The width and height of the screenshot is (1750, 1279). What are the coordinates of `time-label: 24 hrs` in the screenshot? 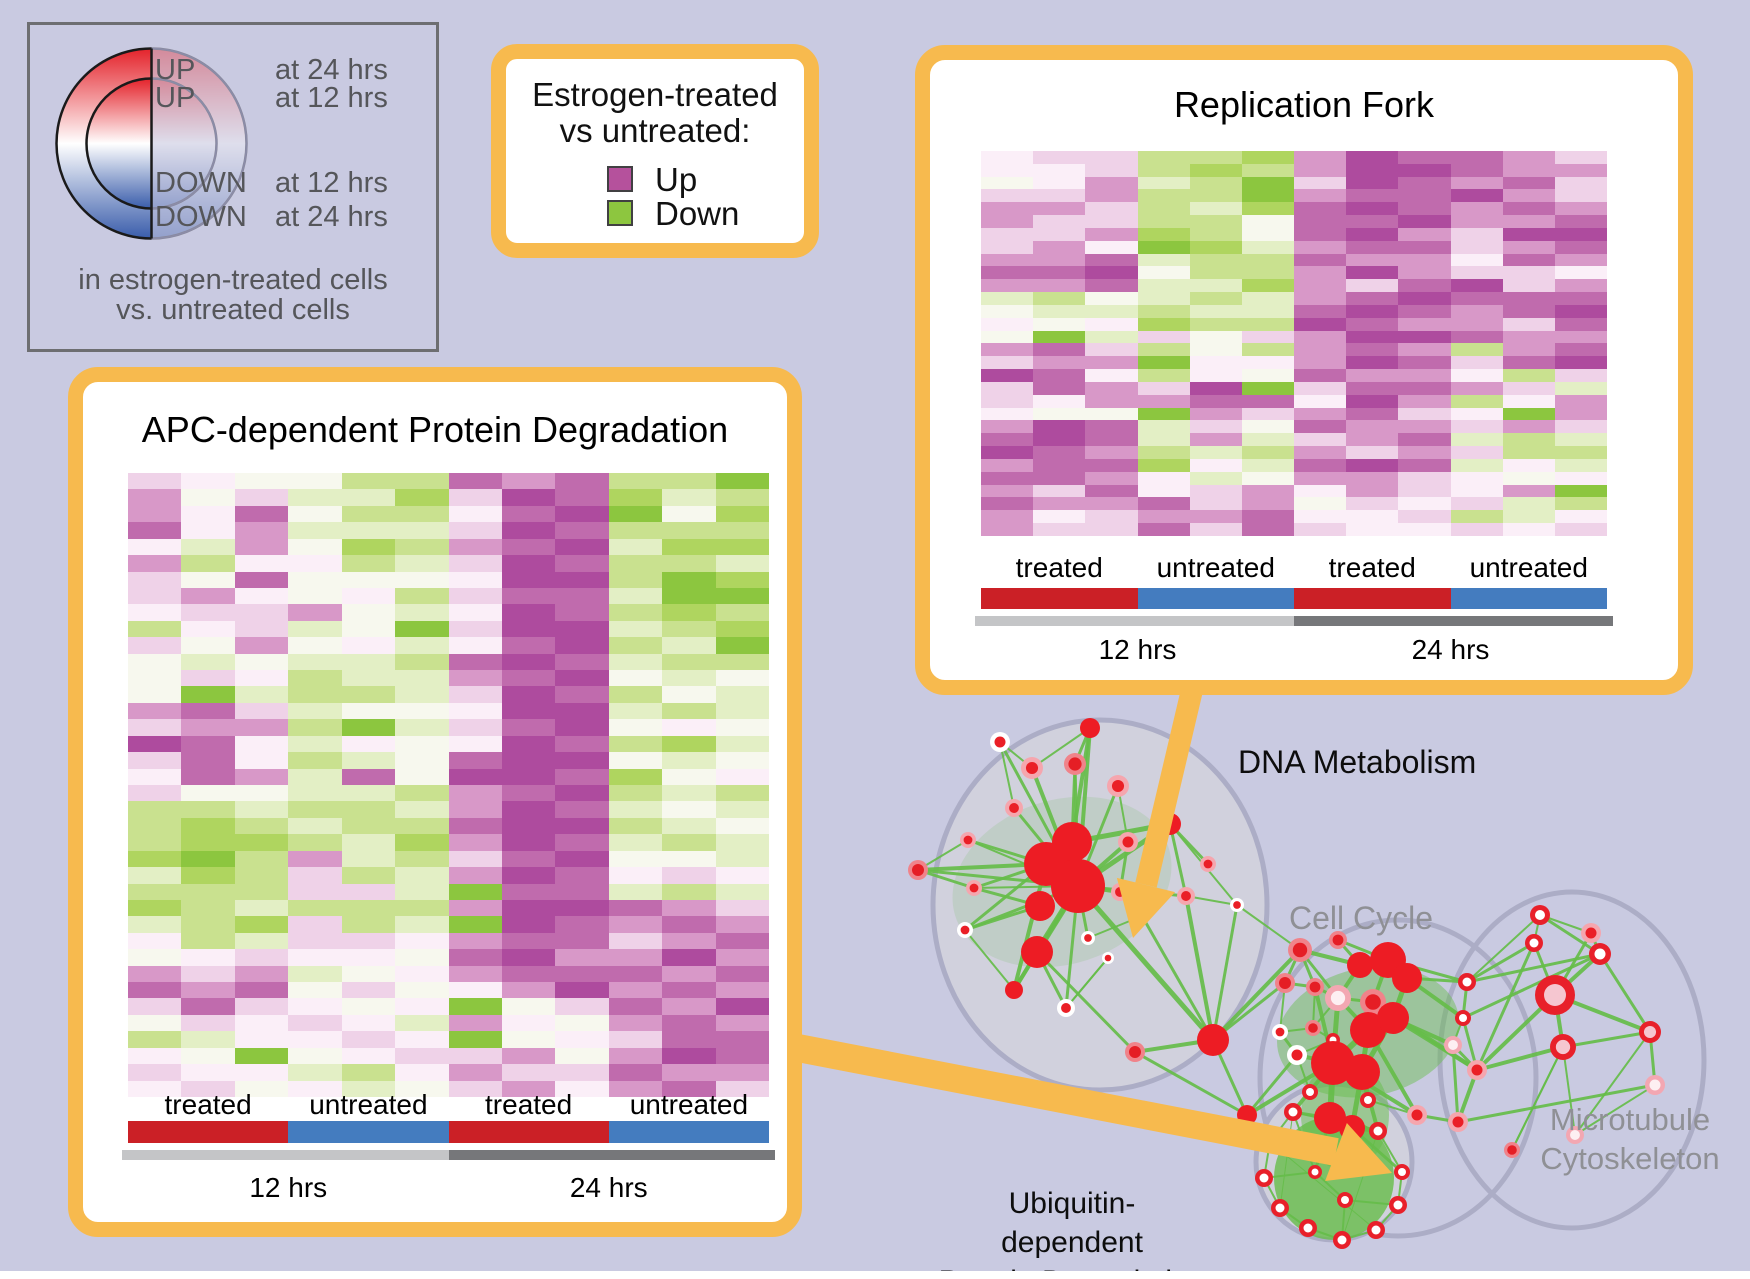 It's located at (1450, 649).